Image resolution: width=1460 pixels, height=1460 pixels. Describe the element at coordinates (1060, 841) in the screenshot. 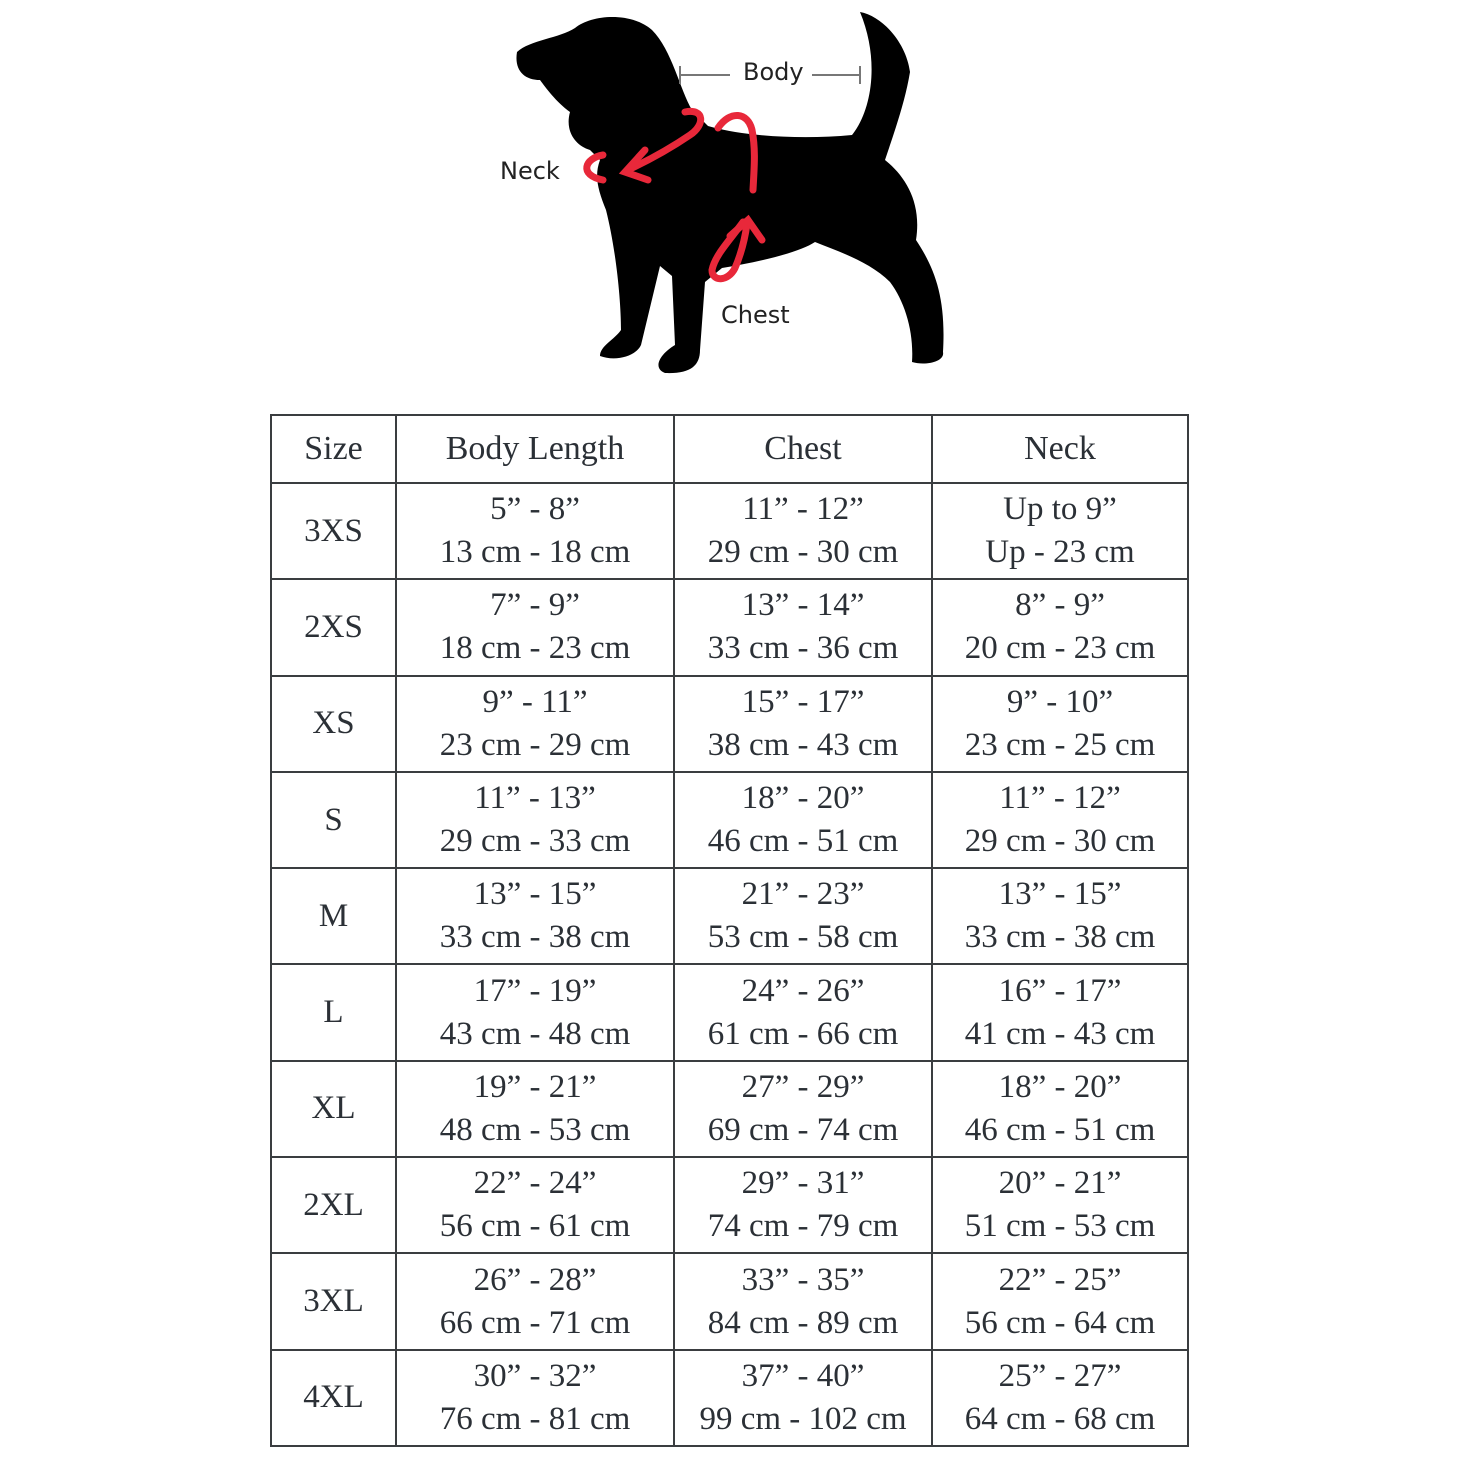

I see `neck-cm: 29 cm - 30 cm` at that location.